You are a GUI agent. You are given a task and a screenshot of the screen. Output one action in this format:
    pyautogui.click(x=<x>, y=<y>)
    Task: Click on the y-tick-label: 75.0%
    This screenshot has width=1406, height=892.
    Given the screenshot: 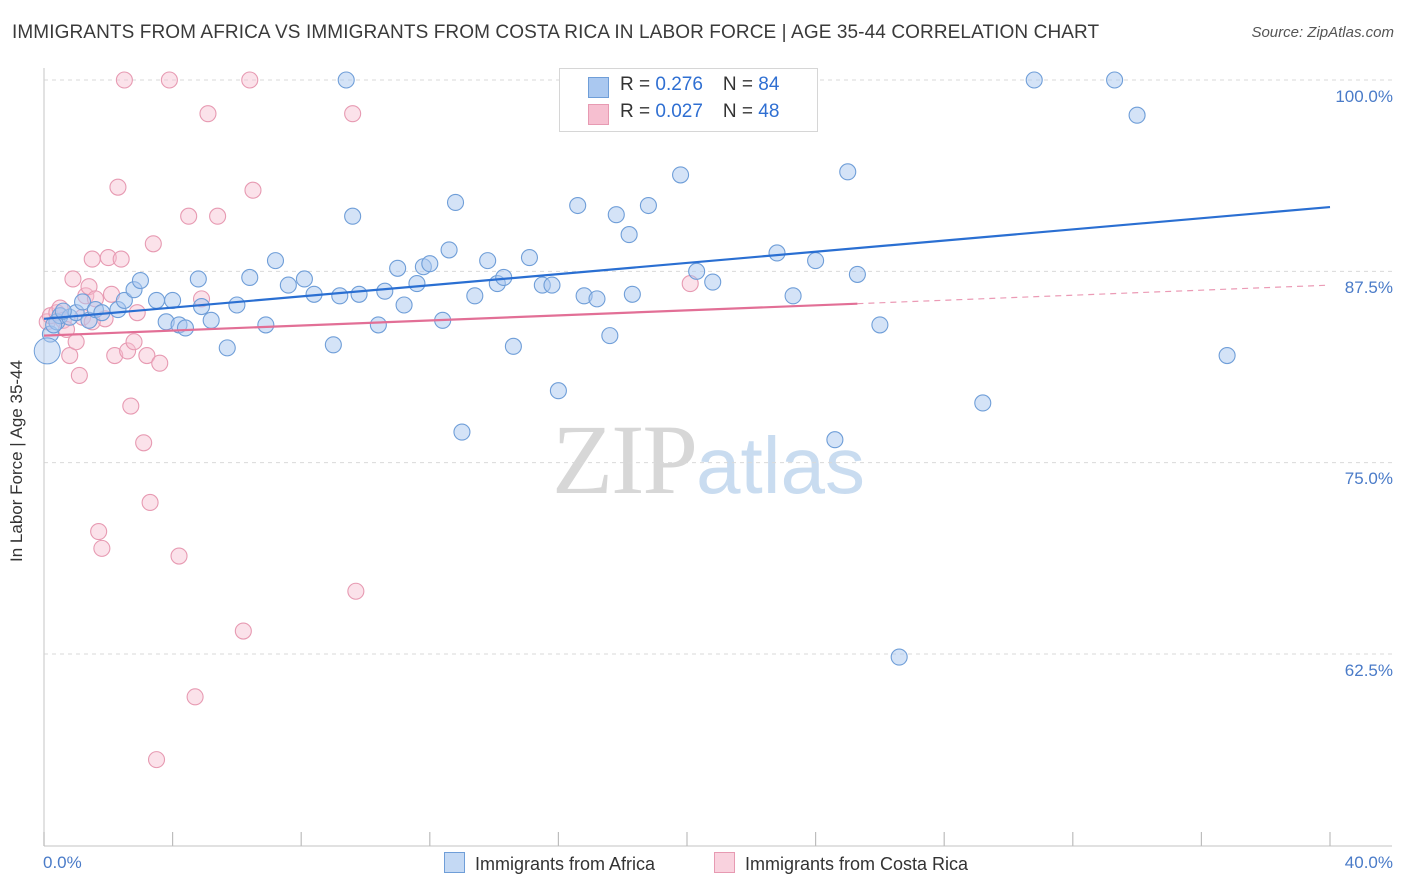 What is the action you would take?
    pyautogui.click(x=1368, y=478)
    